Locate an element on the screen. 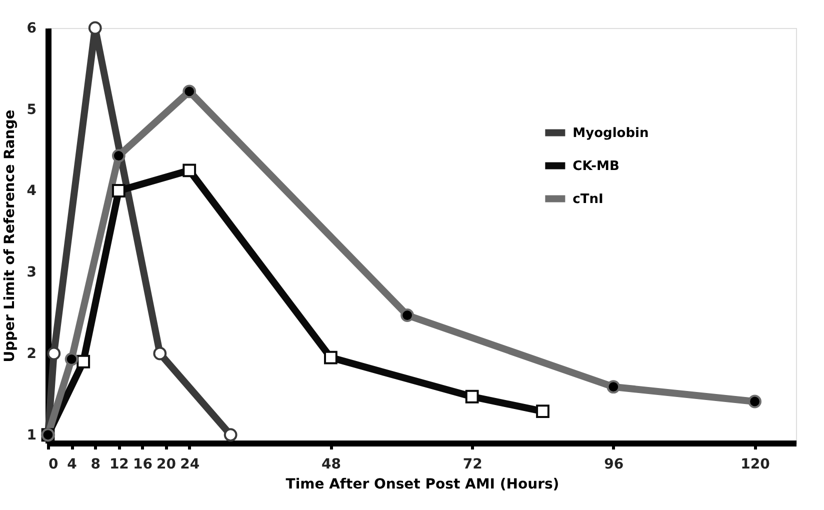 Image resolution: width=824 pixels, height=510 pixels. x-tick-label: 48 is located at coordinates (331, 464).